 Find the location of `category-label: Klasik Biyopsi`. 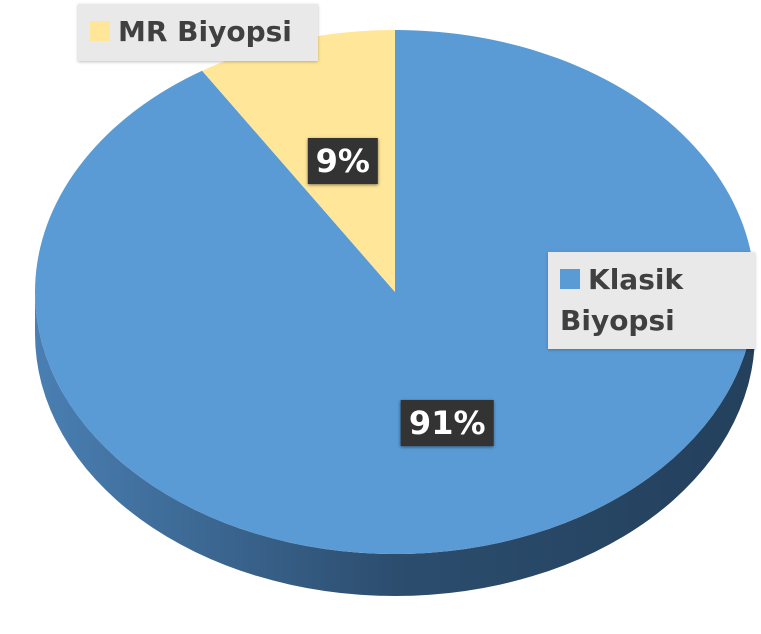

category-label: Klasik Biyopsi is located at coordinates (651, 301).